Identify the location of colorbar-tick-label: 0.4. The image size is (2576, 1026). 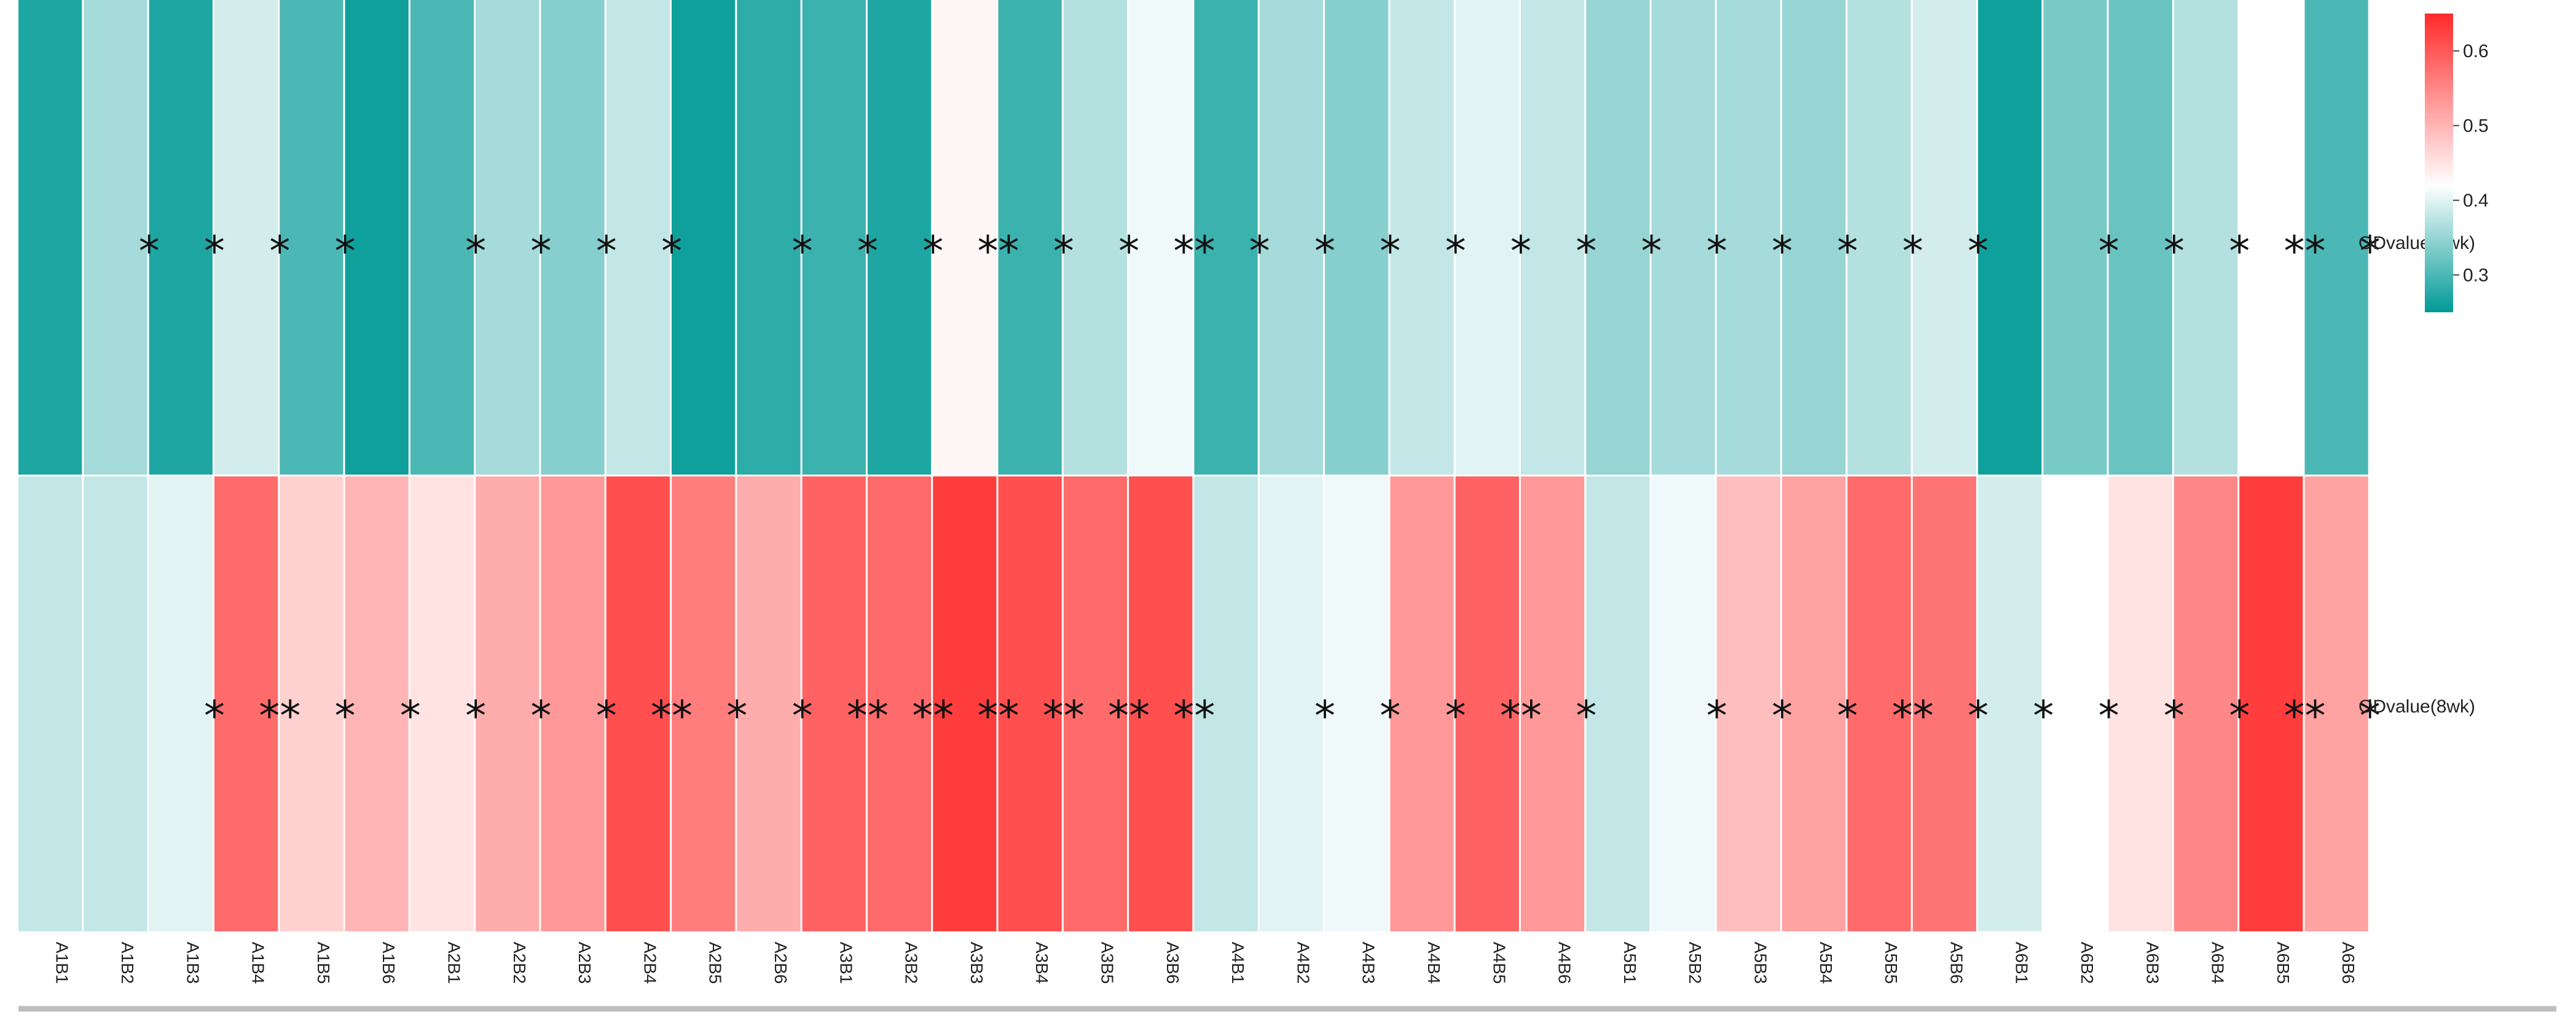
(2476, 201).